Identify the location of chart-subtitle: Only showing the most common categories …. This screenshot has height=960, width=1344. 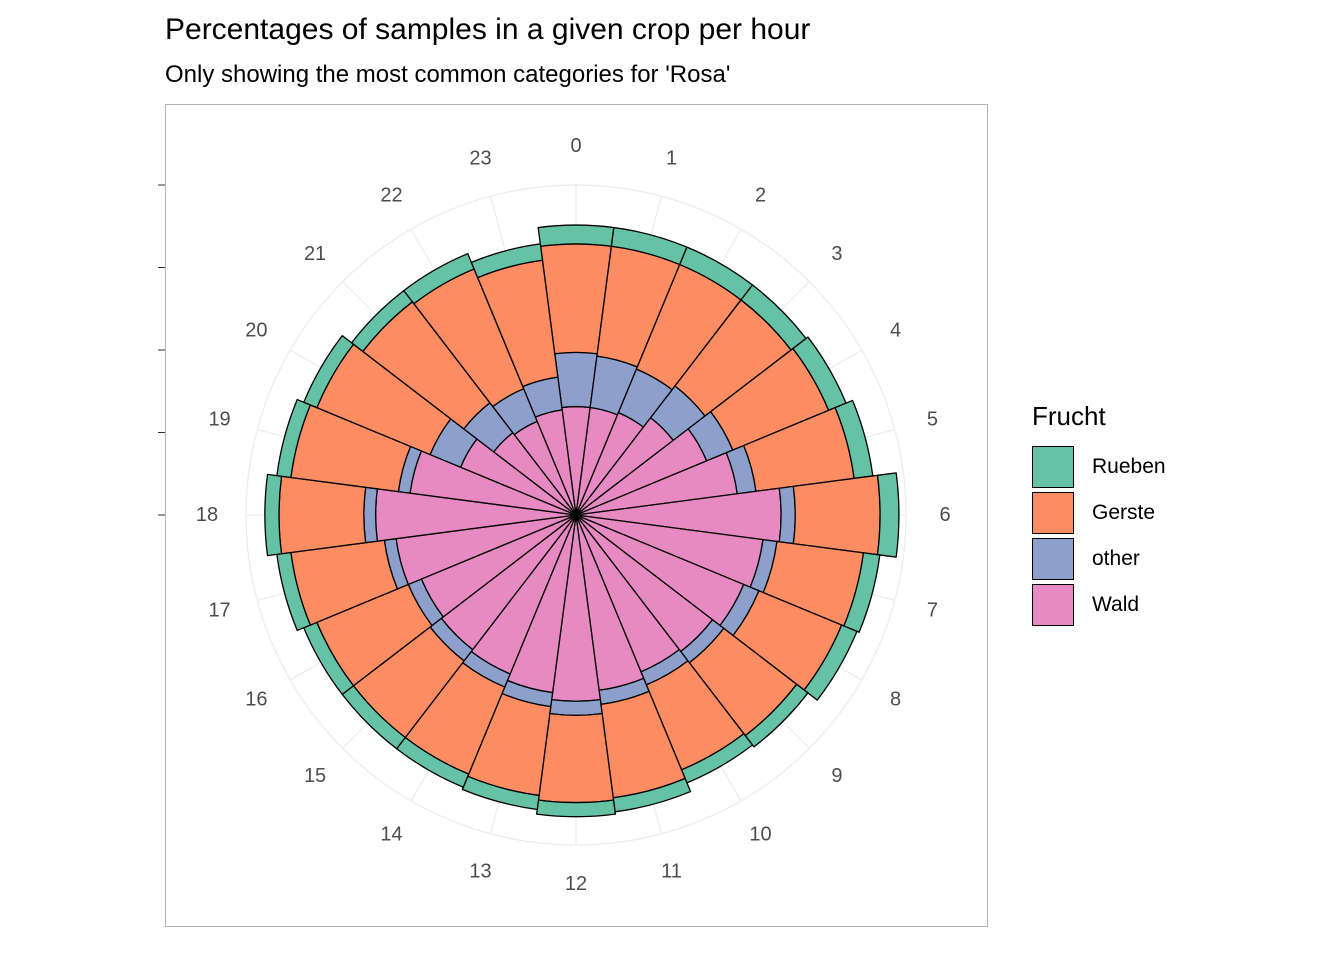
(448, 74).